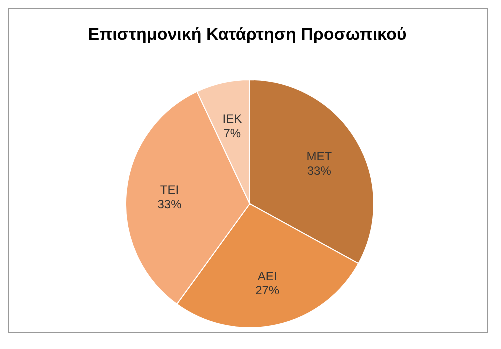 The height and width of the screenshot is (349, 501). Describe the element at coordinates (268, 291) in the screenshot. I see `data-label: 27%` at that location.